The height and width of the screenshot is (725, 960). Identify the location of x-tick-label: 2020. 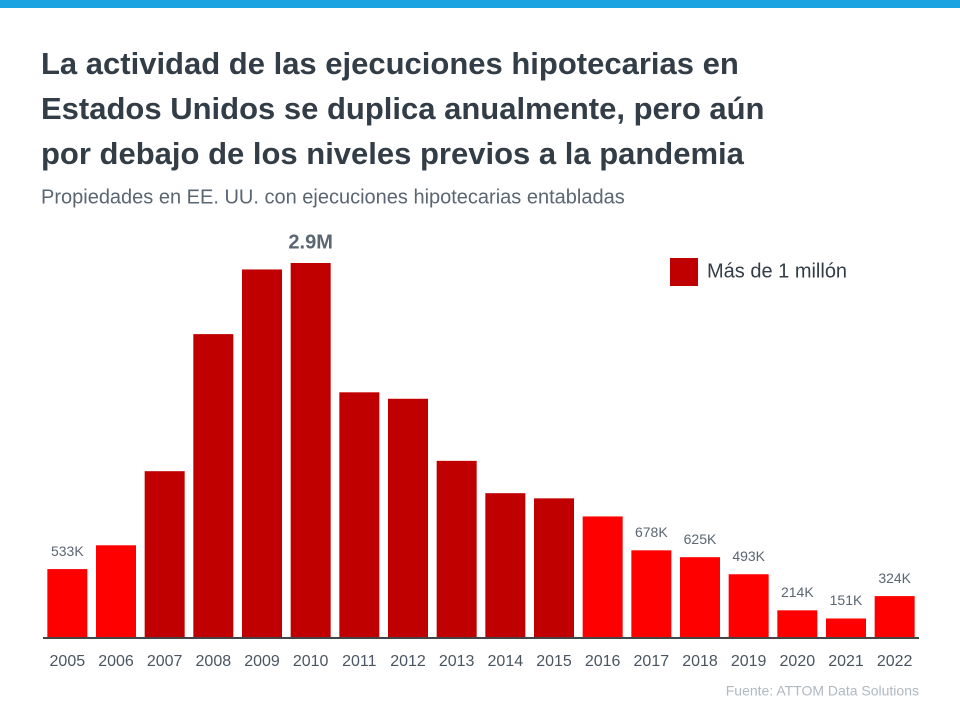
(798, 661).